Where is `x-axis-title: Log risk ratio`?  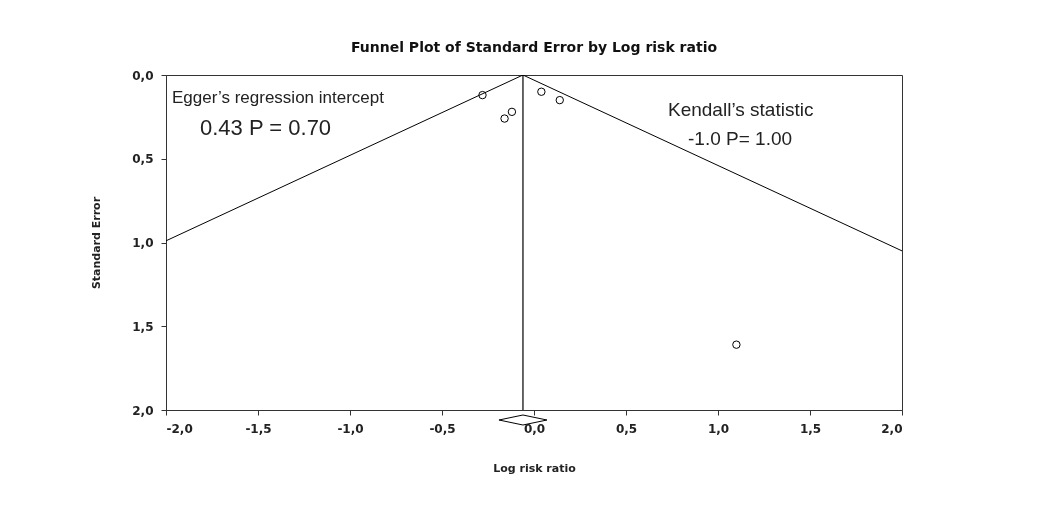 x-axis-title: Log risk ratio is located at coordinates (535, 468).